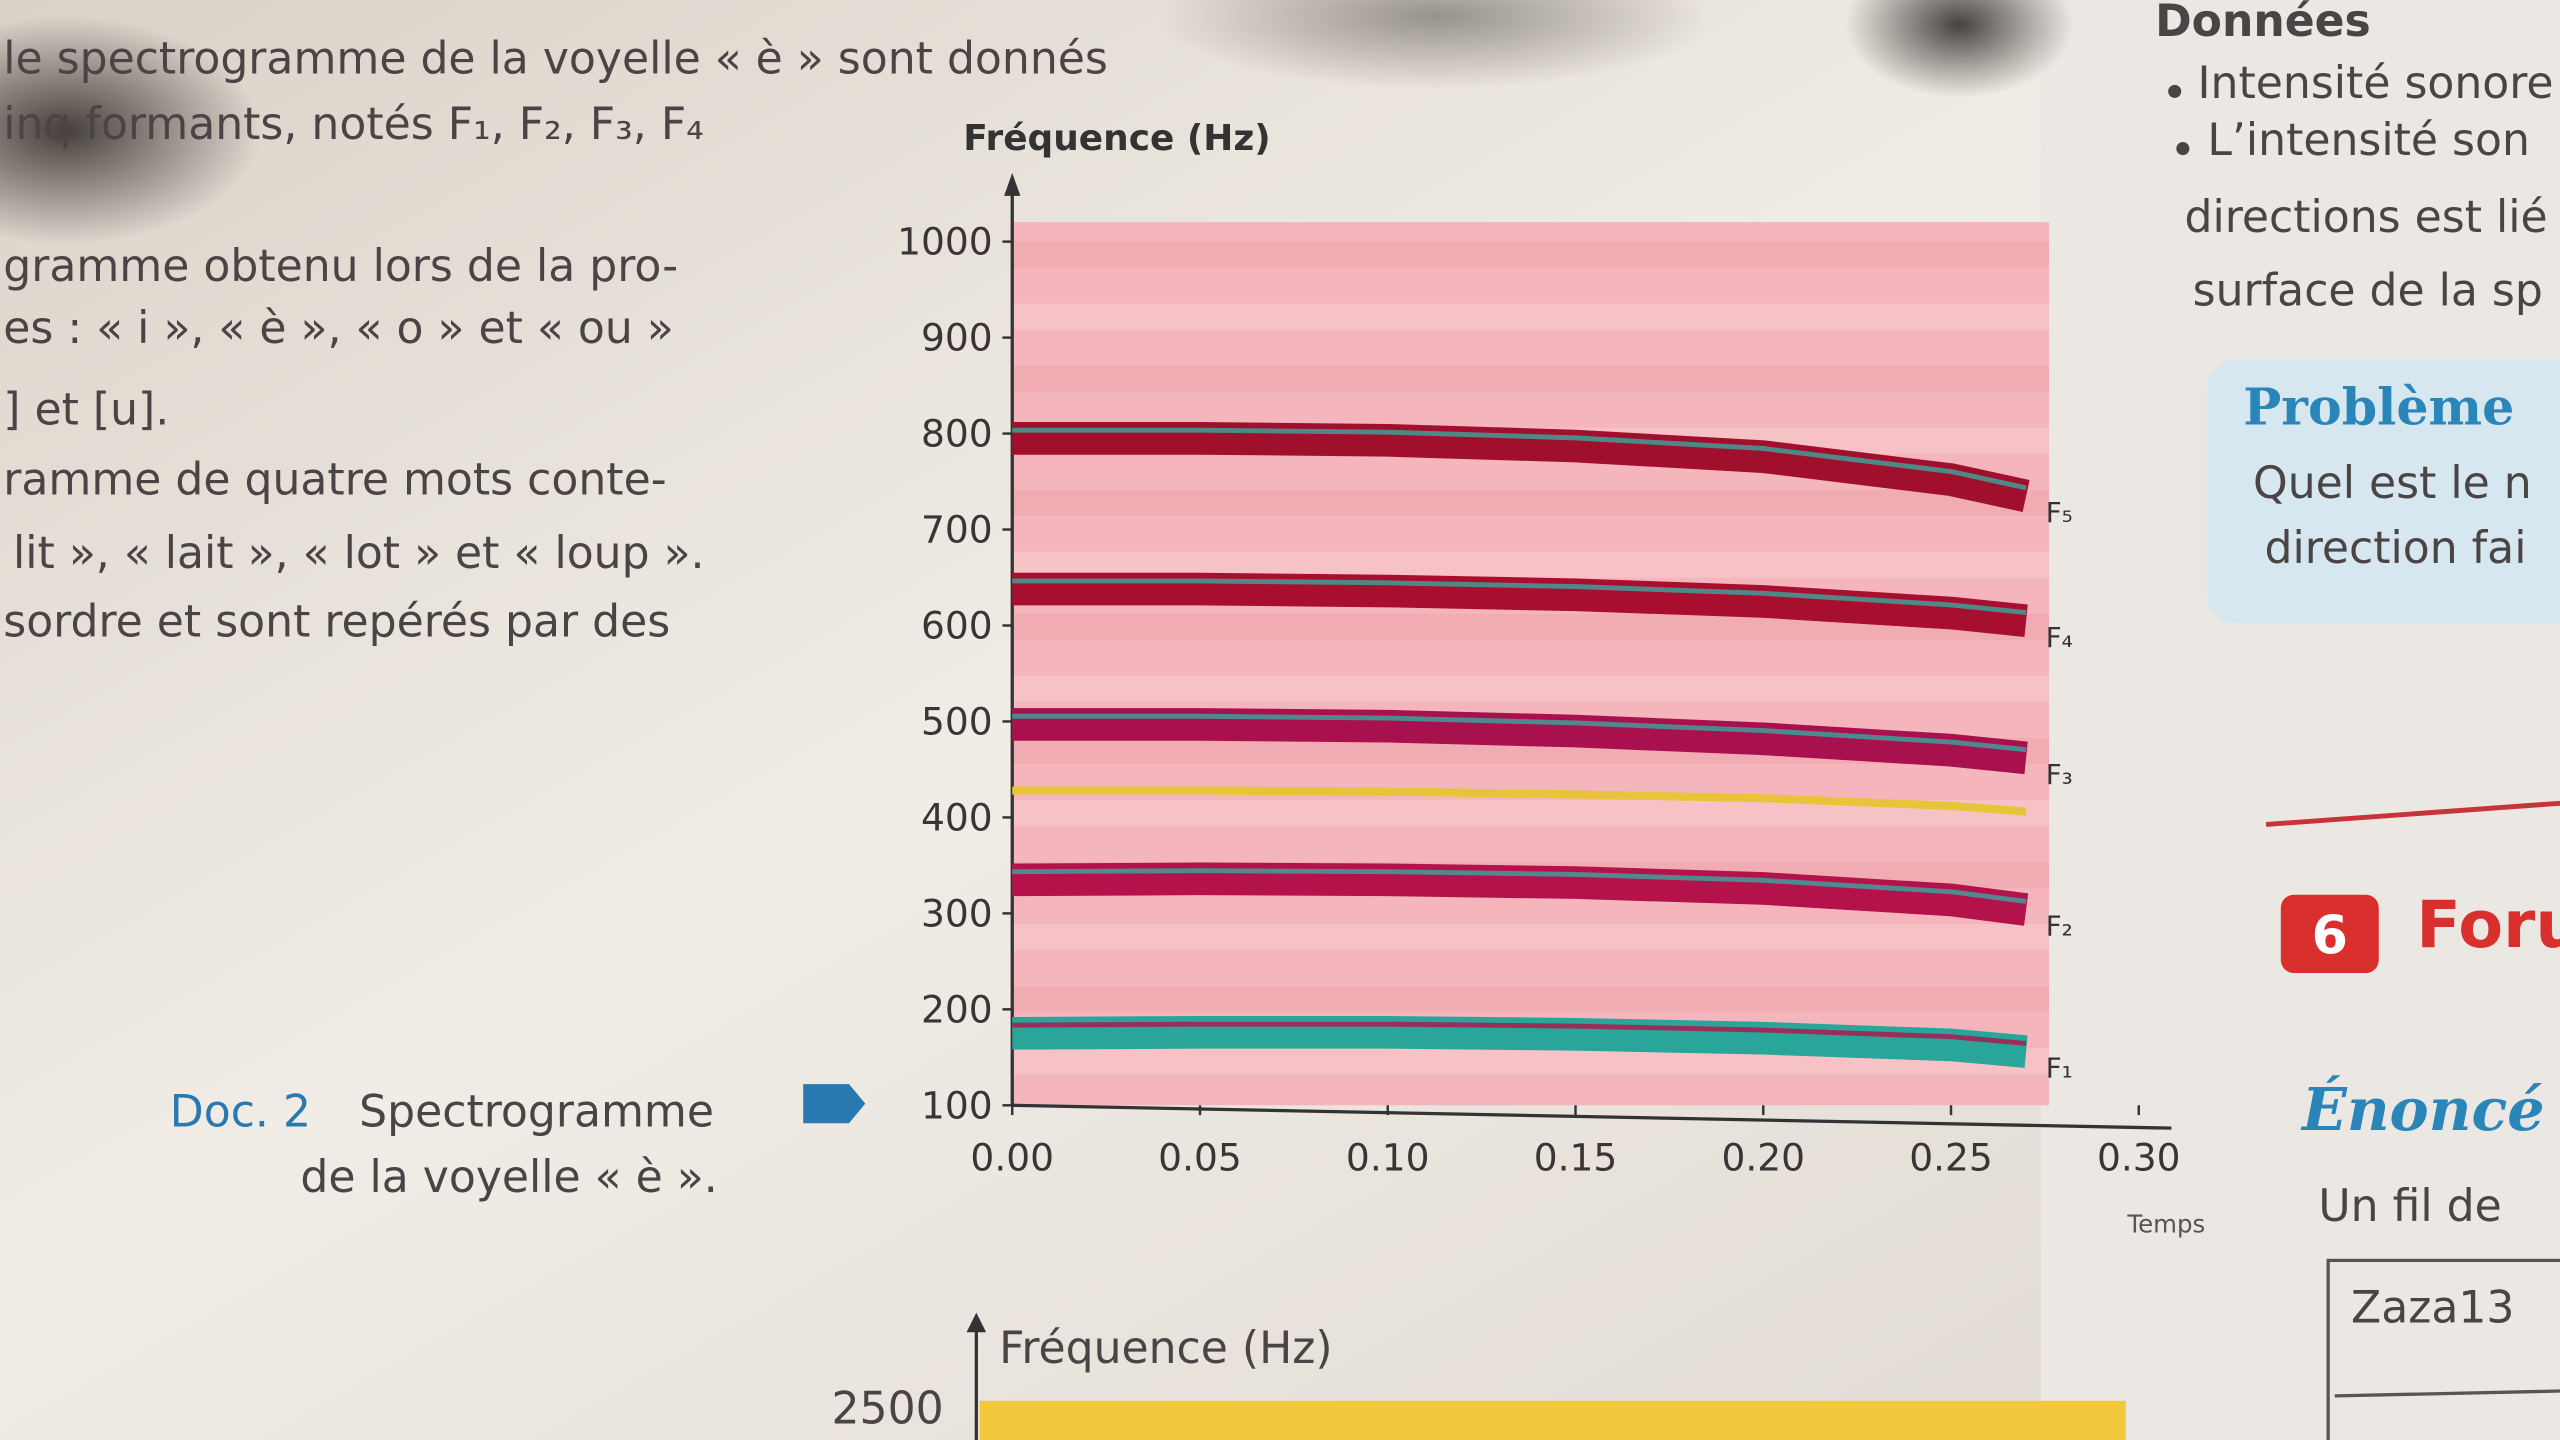  Describe the element at coordinates (336, 622) in the screenshot. I see `body-line: sordre et sont repérés par des` at that location.